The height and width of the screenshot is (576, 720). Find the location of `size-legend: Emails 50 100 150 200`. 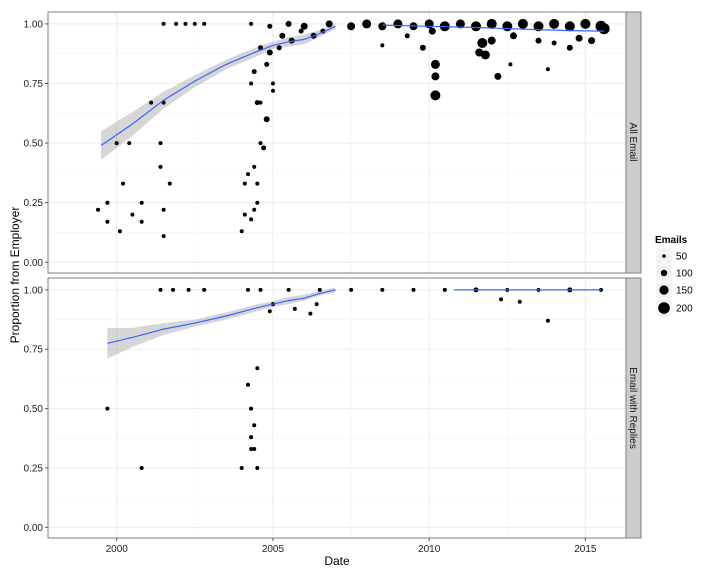

size-legend: Emails 50 100 150 200 is located at coordinates (674, 276).